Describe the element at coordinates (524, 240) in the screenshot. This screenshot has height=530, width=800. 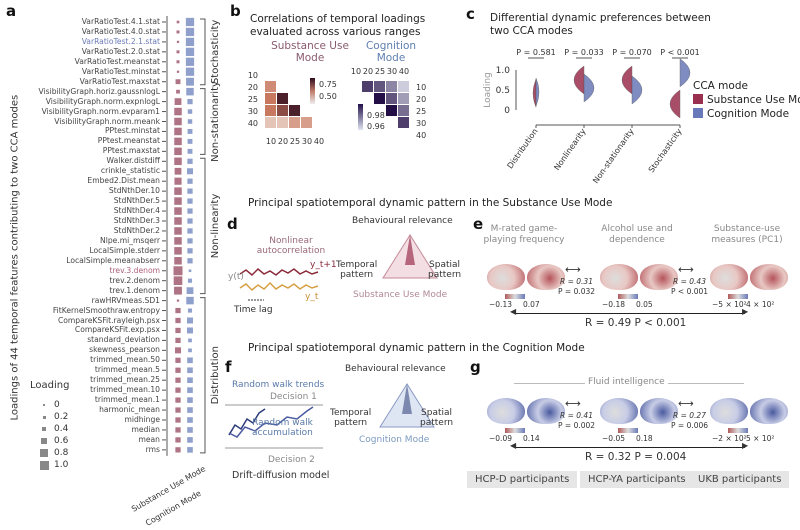
I see `map-title-2: playing frequency` at that location.